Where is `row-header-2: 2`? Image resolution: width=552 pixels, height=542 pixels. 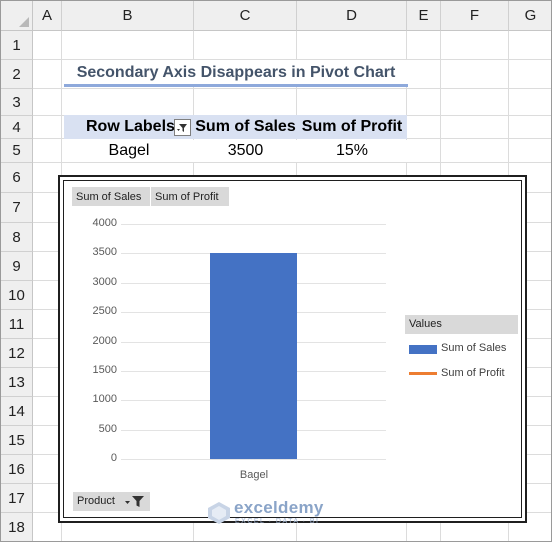 row-header-2: 2 is located at coordinates (17, 74).